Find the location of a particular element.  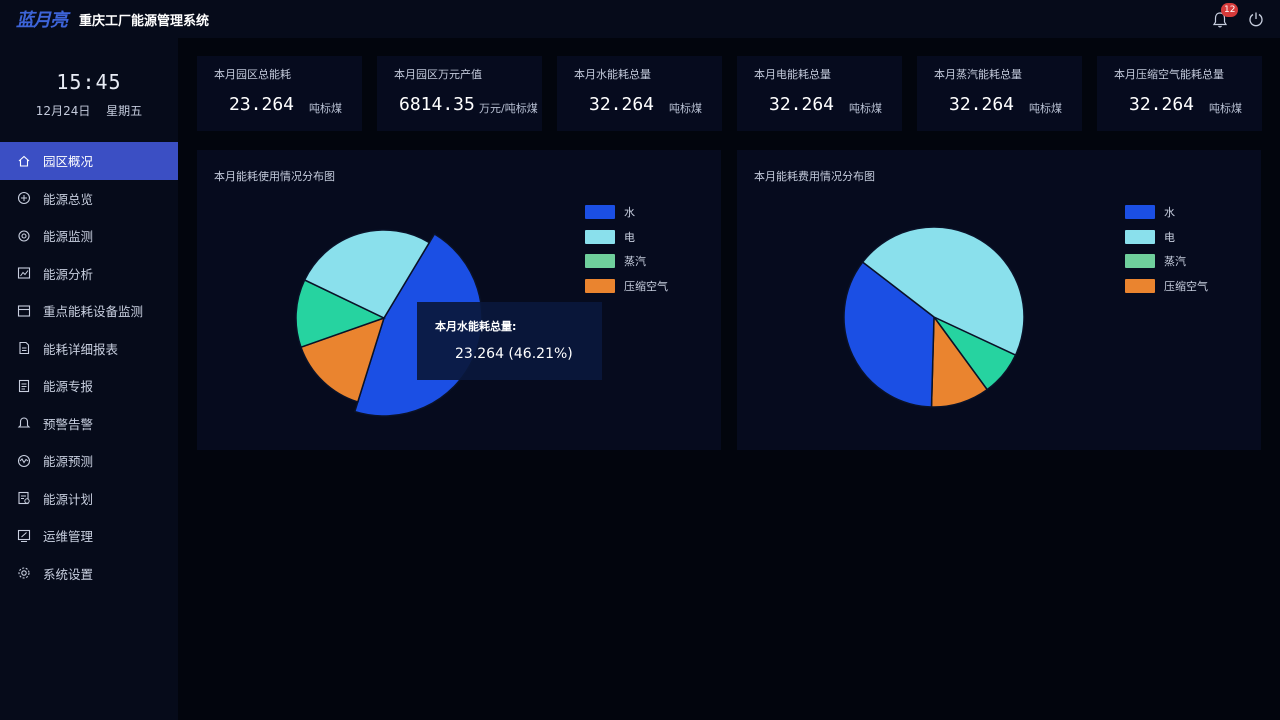

kpi-label: 本月水能耗总量 is located at coordinates (612, 74).